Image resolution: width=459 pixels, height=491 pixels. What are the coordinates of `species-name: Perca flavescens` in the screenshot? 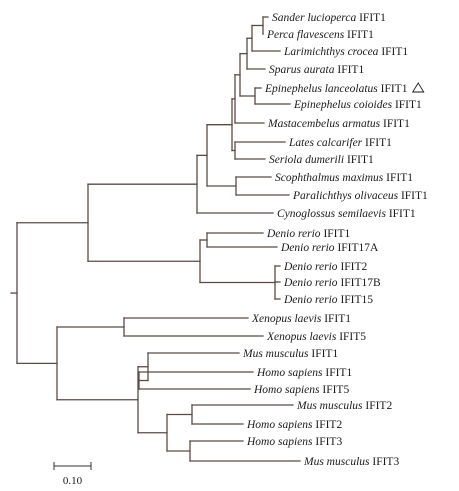 It's located at (305, 35).